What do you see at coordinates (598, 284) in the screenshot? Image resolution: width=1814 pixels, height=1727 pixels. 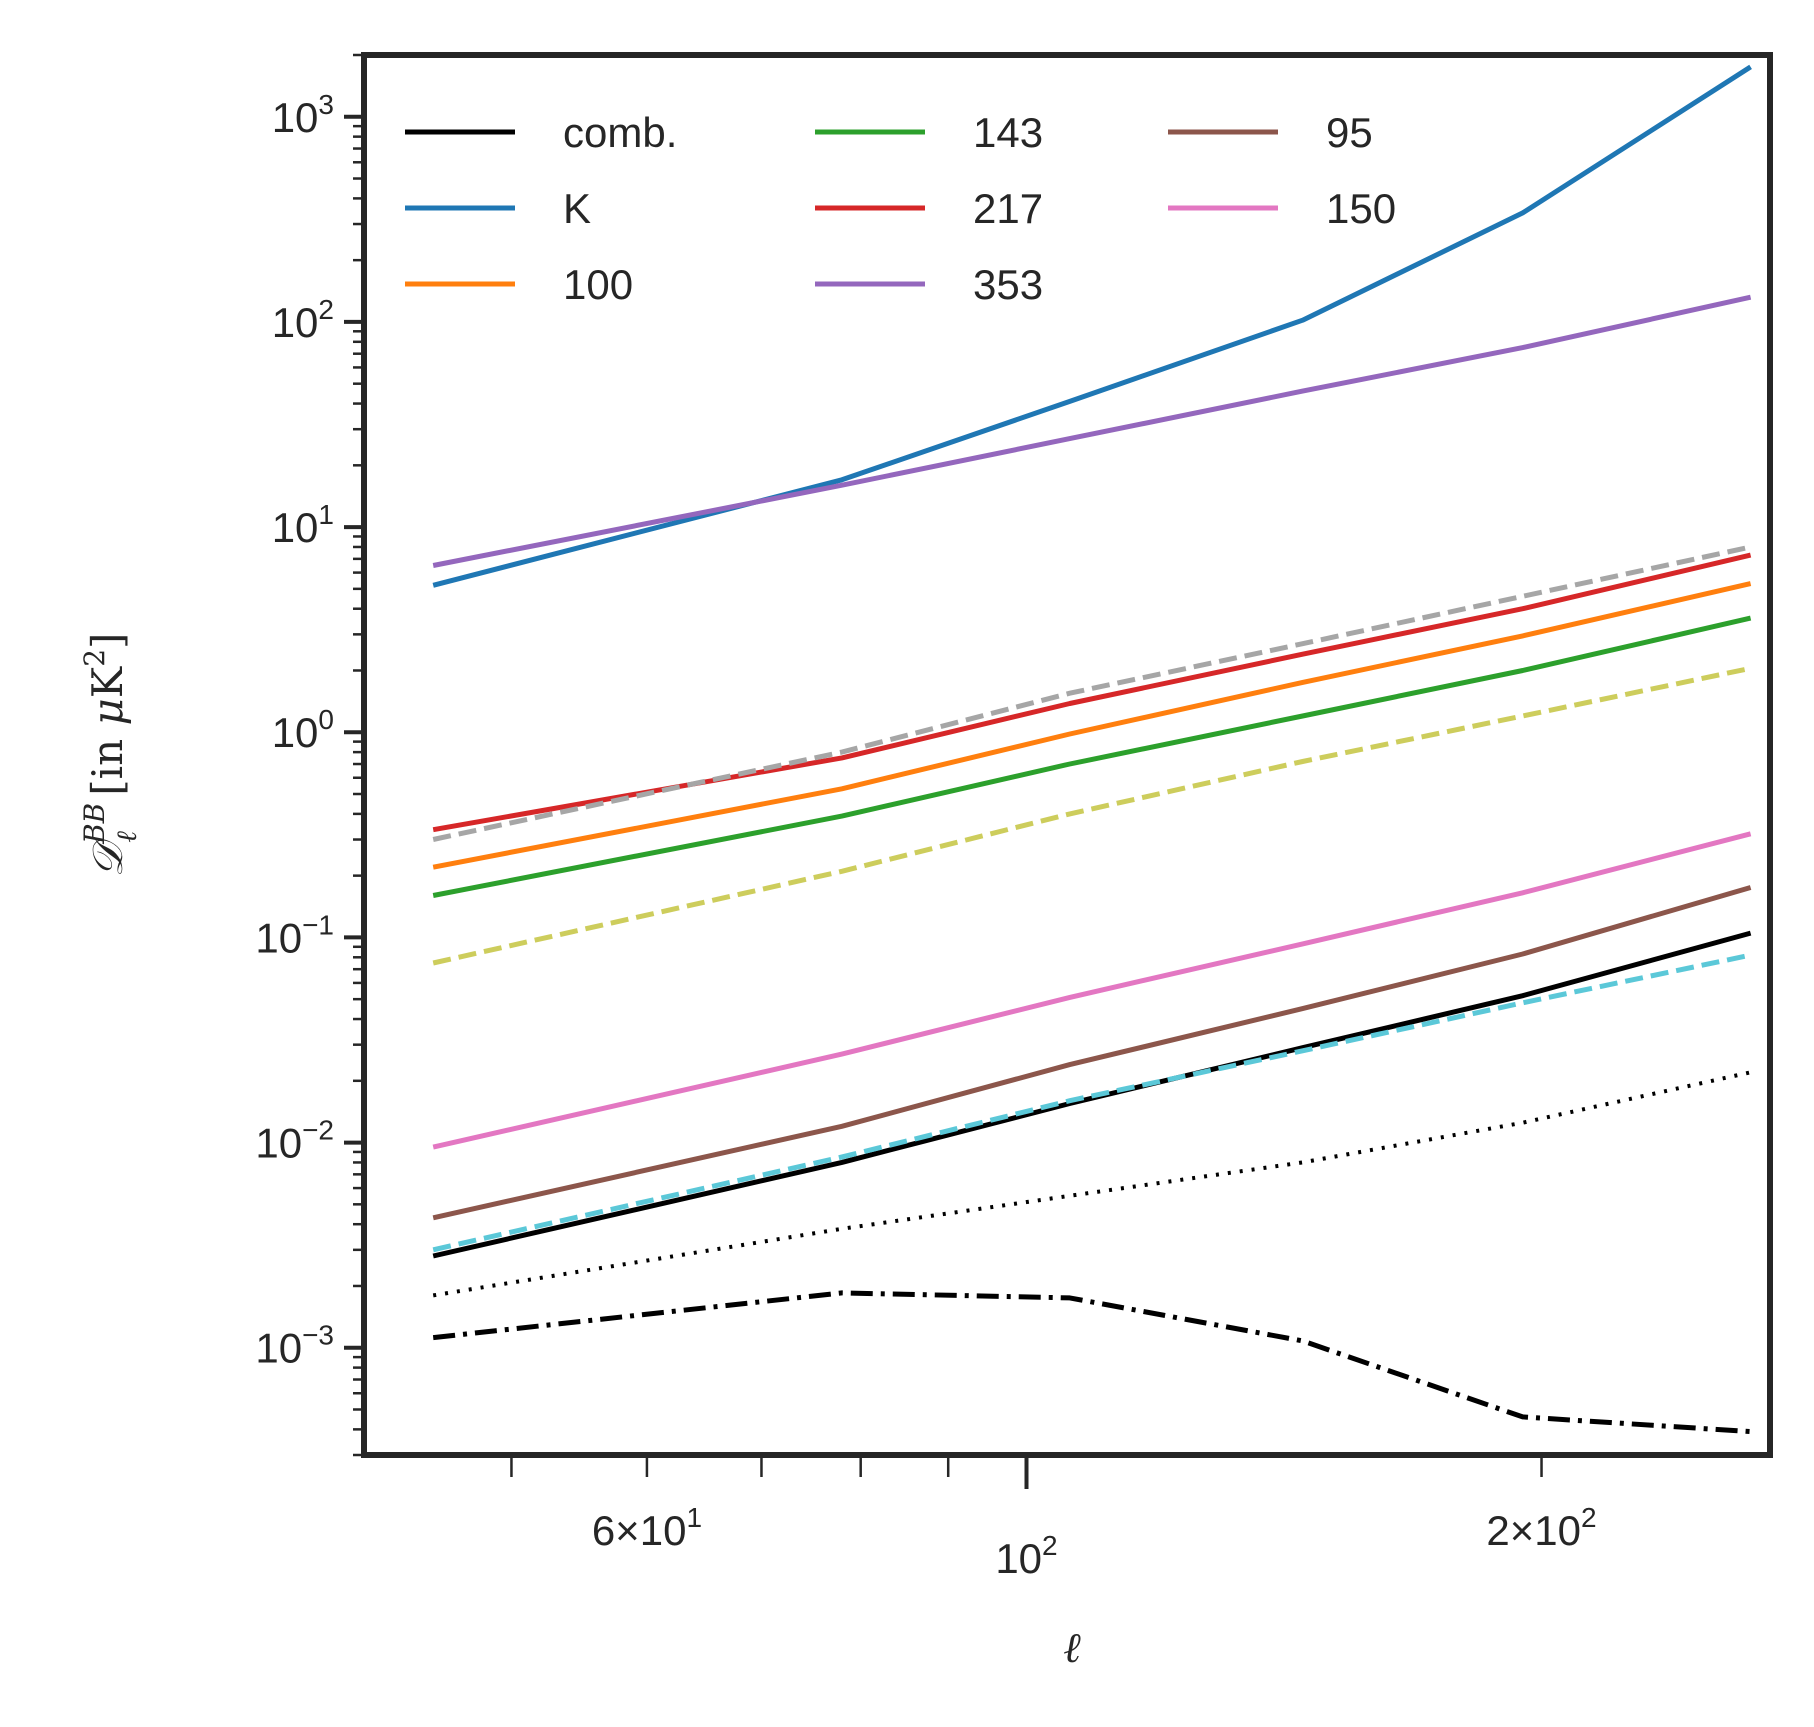 I see `legend-label-100: 100` at bounding box center [598, 284].